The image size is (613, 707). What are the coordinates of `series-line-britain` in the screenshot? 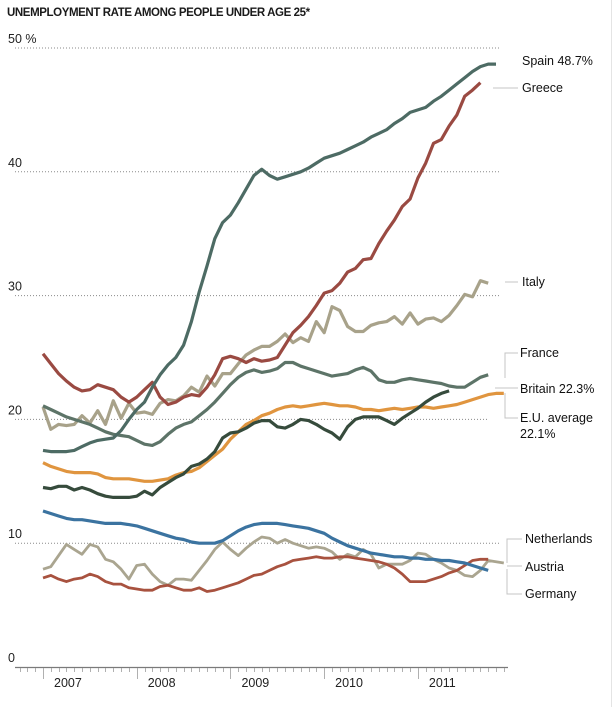 It's located at (246, 444).